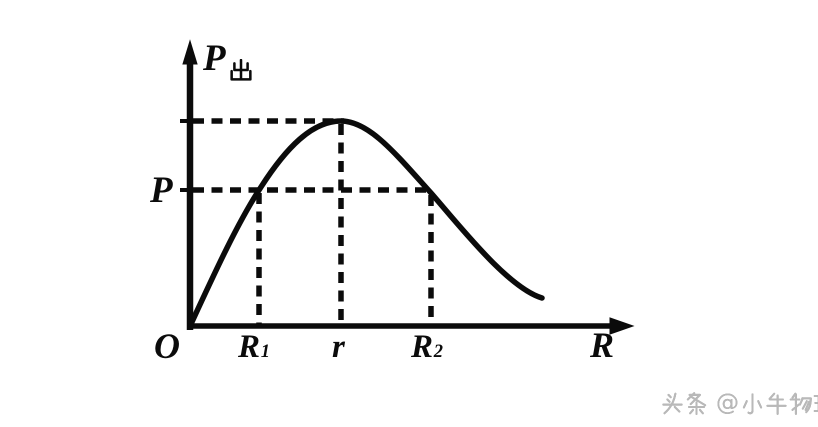  I want to click on x-tick-label-r: r, so click(338, 347).